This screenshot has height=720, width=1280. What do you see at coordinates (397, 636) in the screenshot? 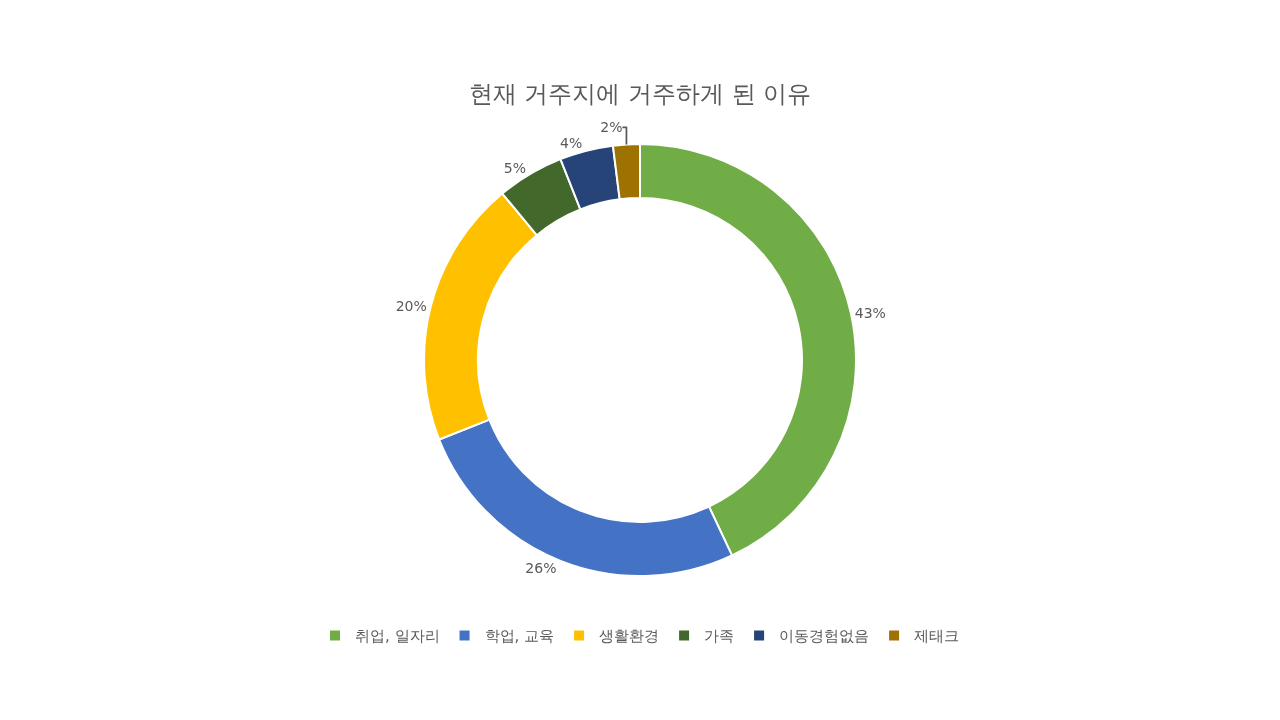
I see `legend-label: 취업, 일자리` at bounding box center [397, 636].